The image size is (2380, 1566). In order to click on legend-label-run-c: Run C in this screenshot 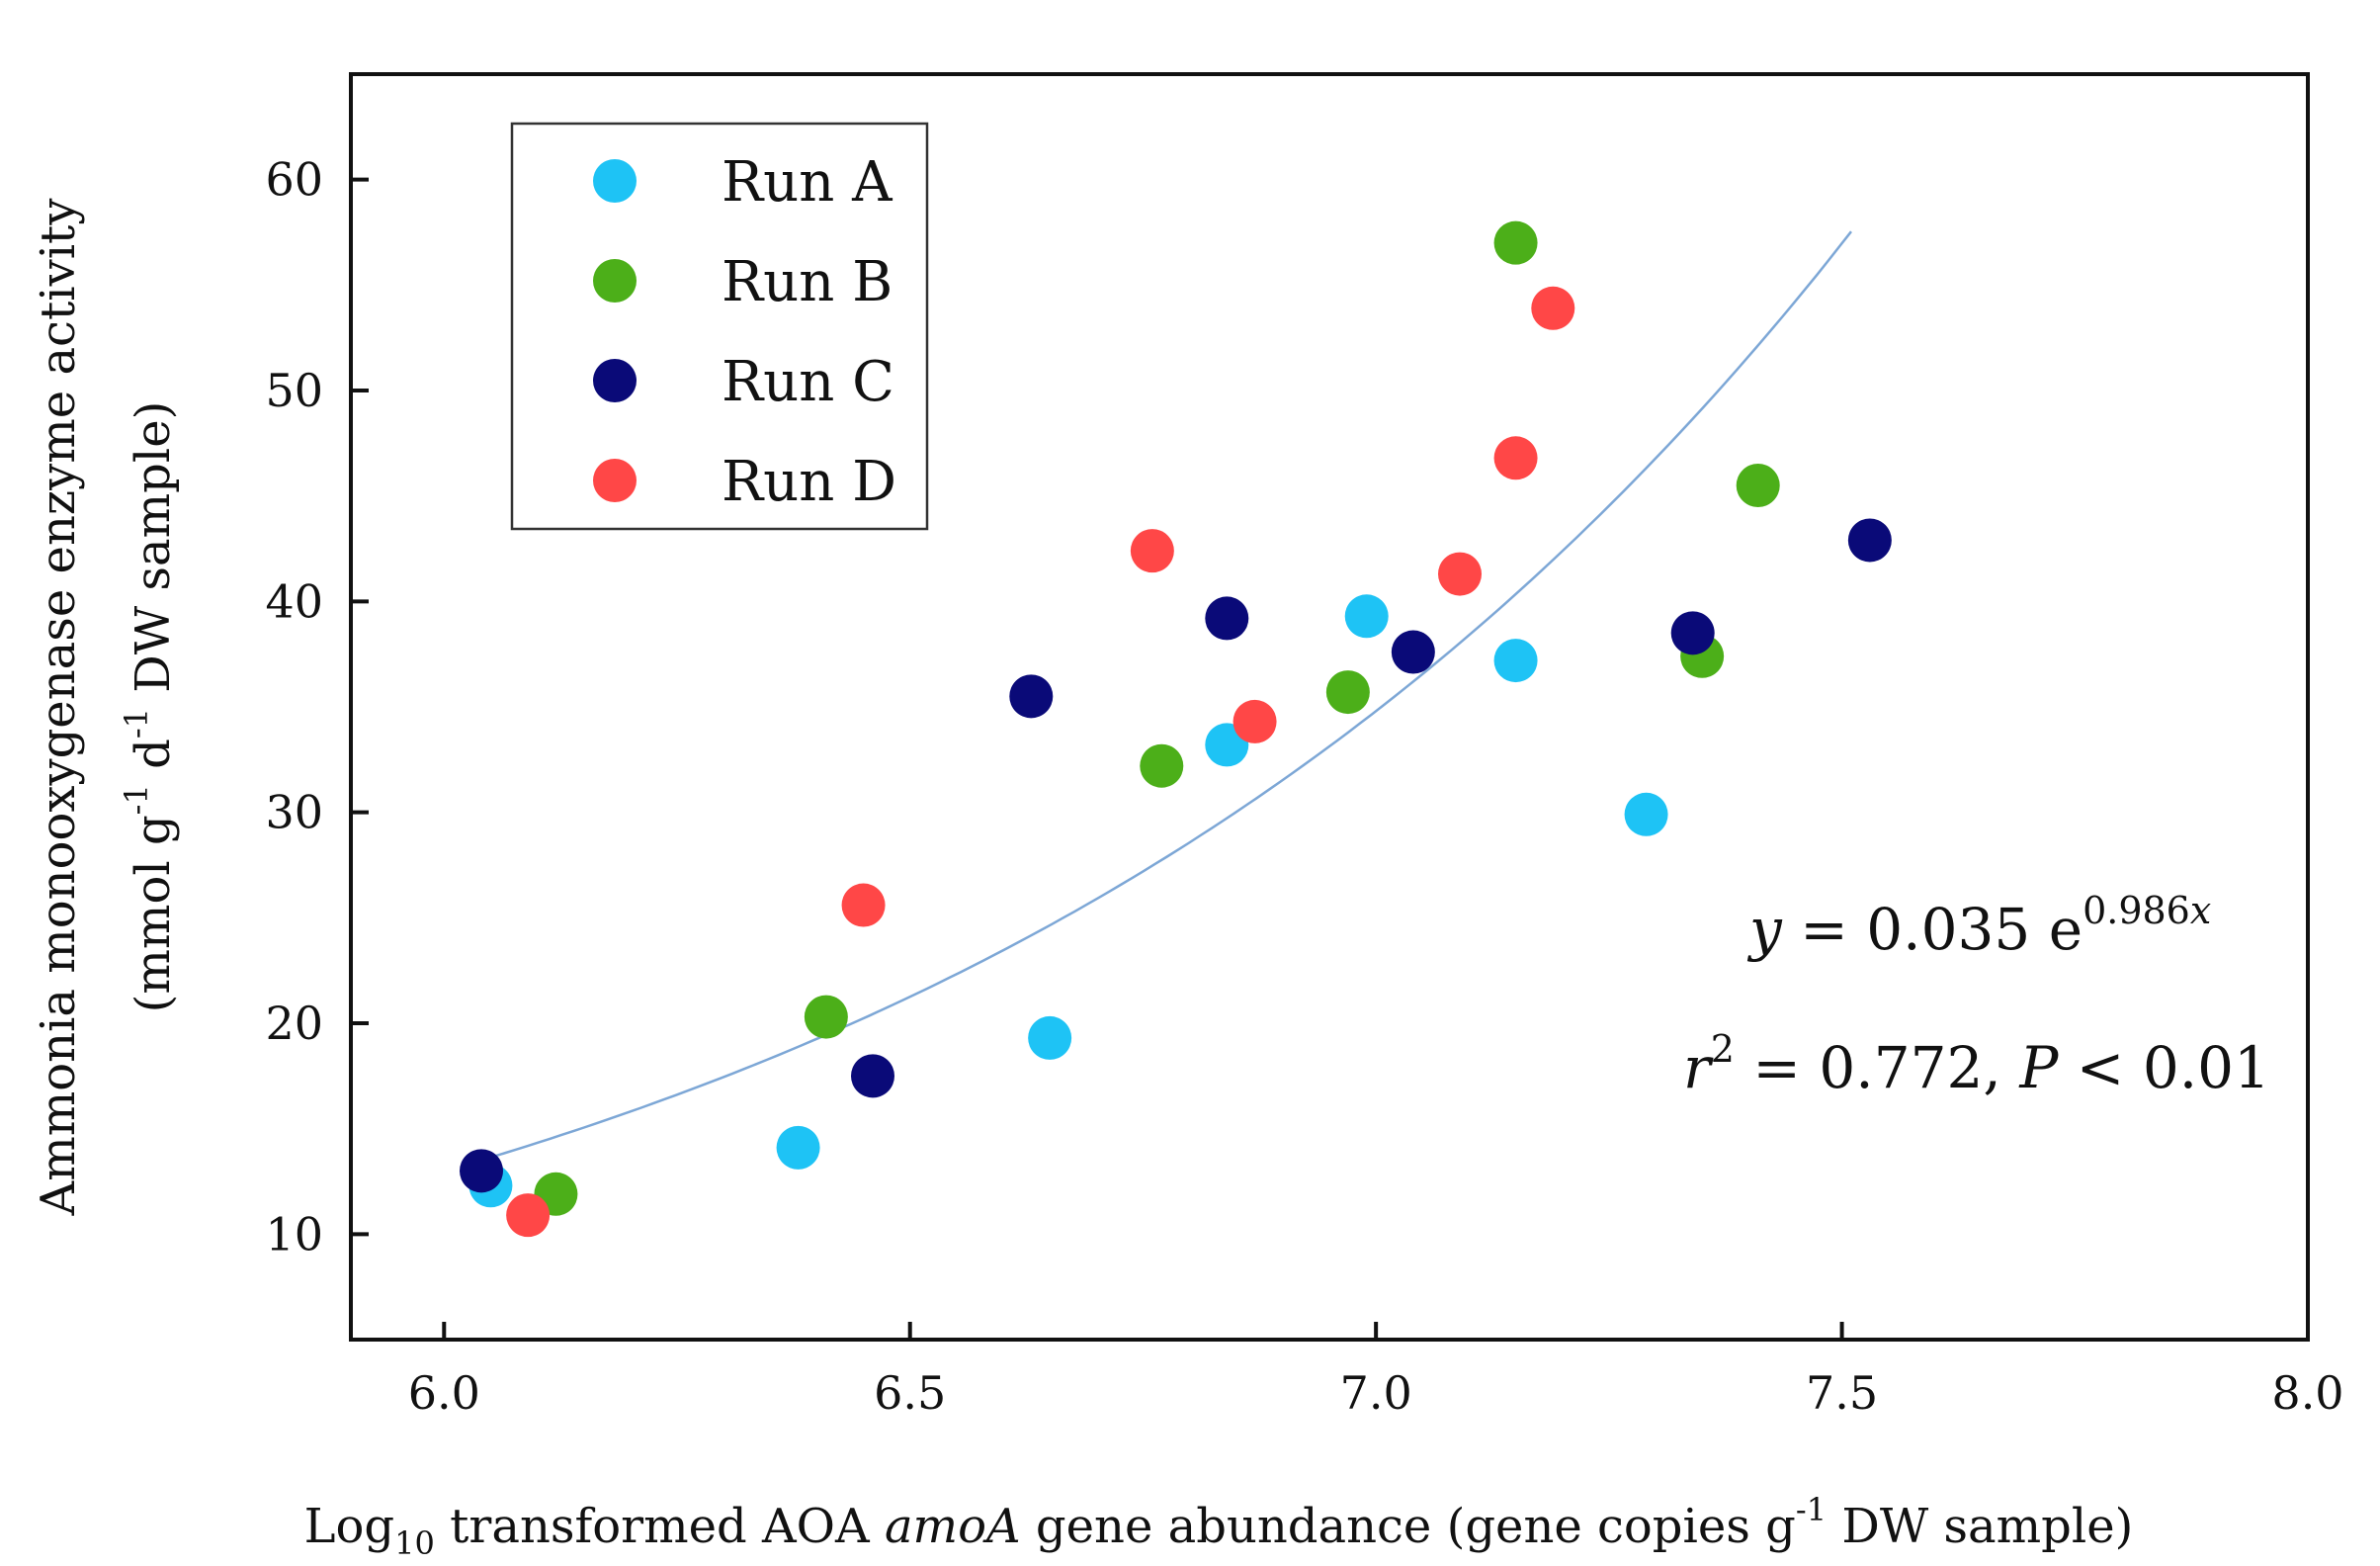, I will do `click(808, 382)`.